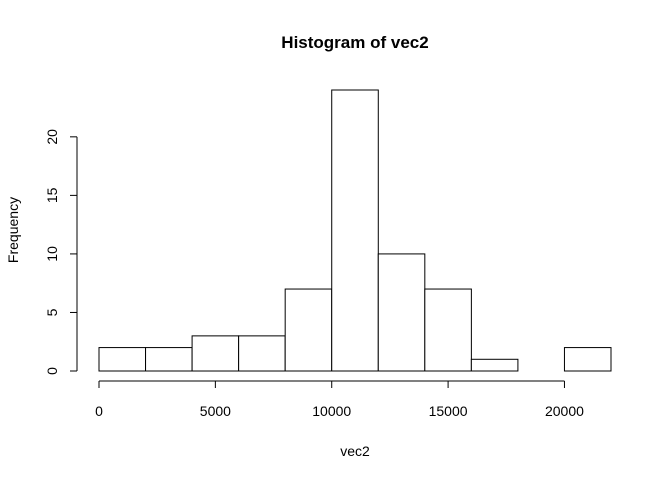 This screenshot has height=485, width=672. I want to click on x-tick-label: 5000, so click(215, 411).